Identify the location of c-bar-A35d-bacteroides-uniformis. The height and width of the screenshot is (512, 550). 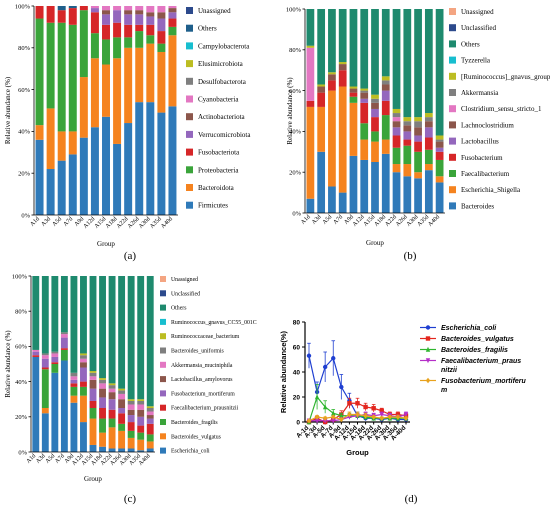
(141, 402).